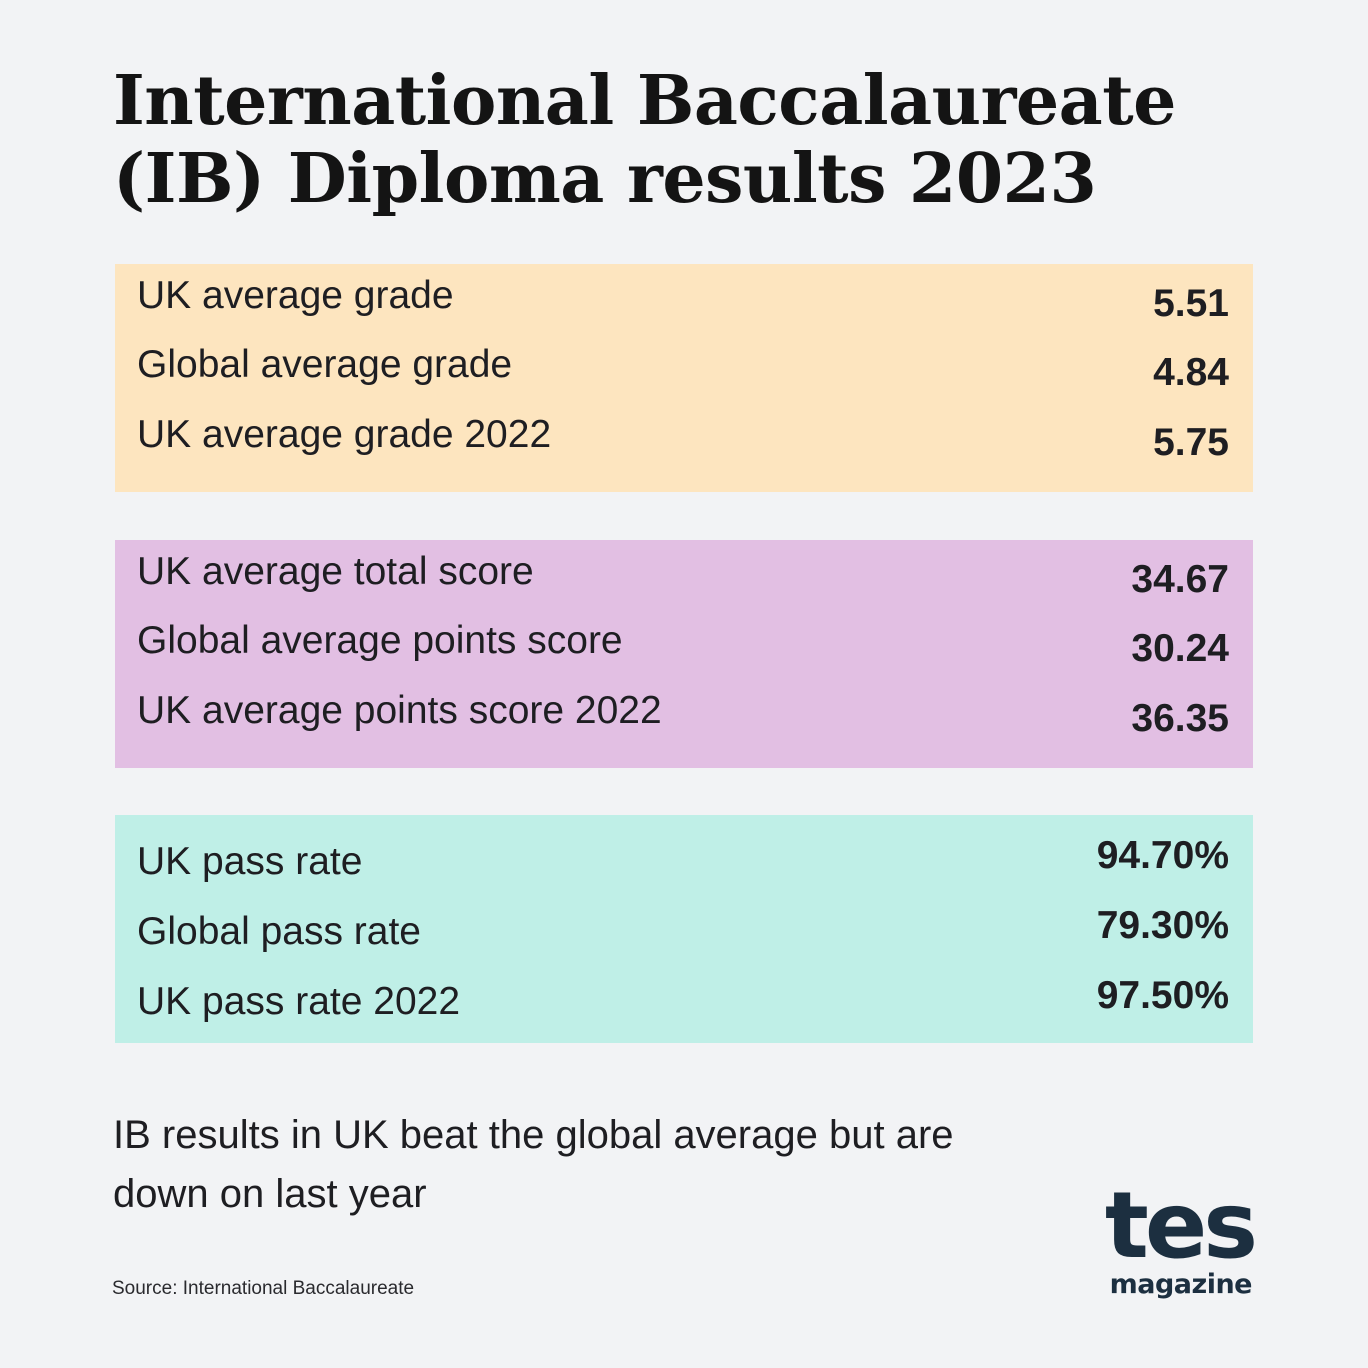 Image resolution: width=1368 pixels, height=1368 pixels. I want to click on stat-label: UK average total score, so click(335, 571).